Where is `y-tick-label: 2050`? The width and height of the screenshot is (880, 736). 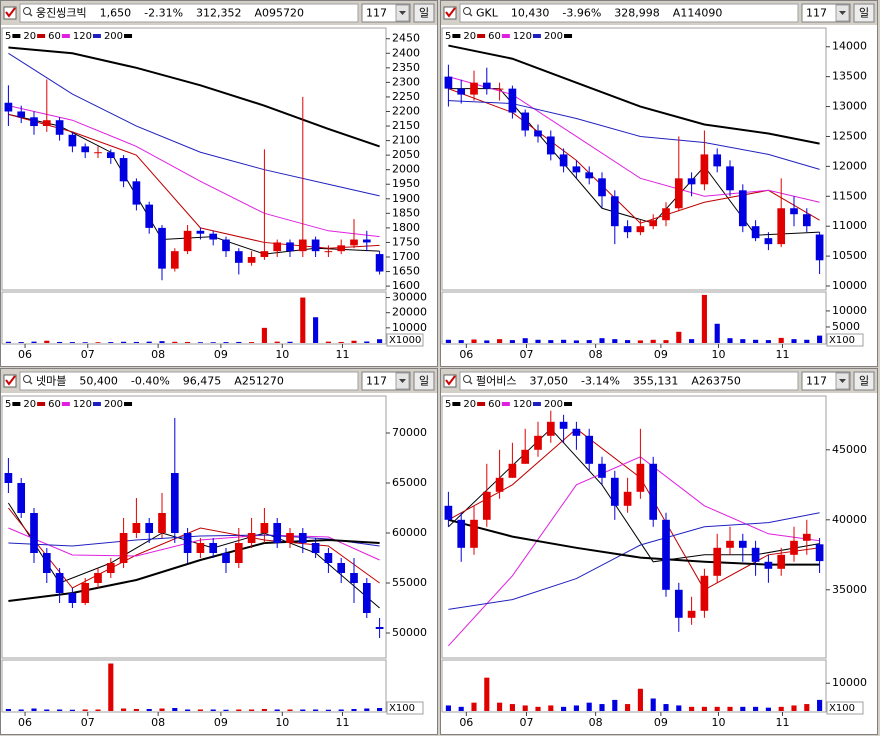 y-tick-label: 2050 is located at coordinates (406, 154).